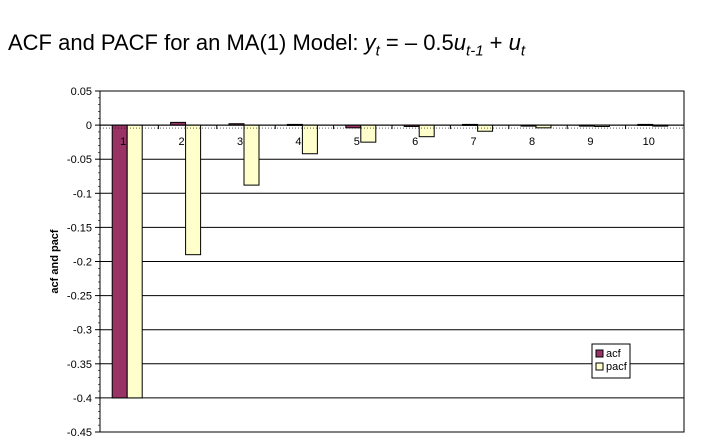 The image size is (704, 445). What do you see at coordinates (182, 142) in the screenshot?
I see `x-tick-label: 2` at bounding box center [182, 142].